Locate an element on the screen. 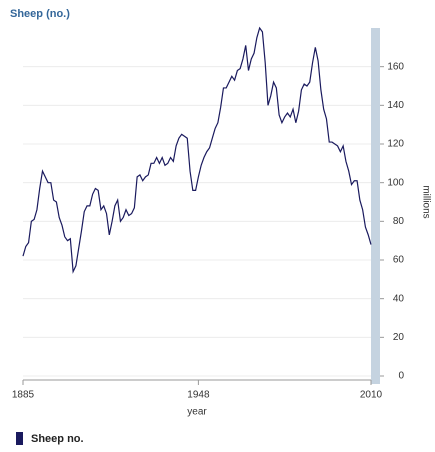 Image resolution: width=435 pixels, height=452 pixels. y-tick-label: 40 is located at coordinates (399, 298).